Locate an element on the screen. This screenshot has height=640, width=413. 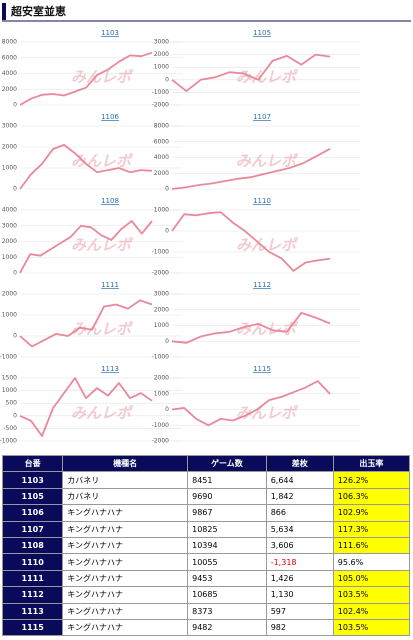
table-row: 1110 キングハナハナ 10055 -1,318 95.6% is located at coordinates (206, 562).